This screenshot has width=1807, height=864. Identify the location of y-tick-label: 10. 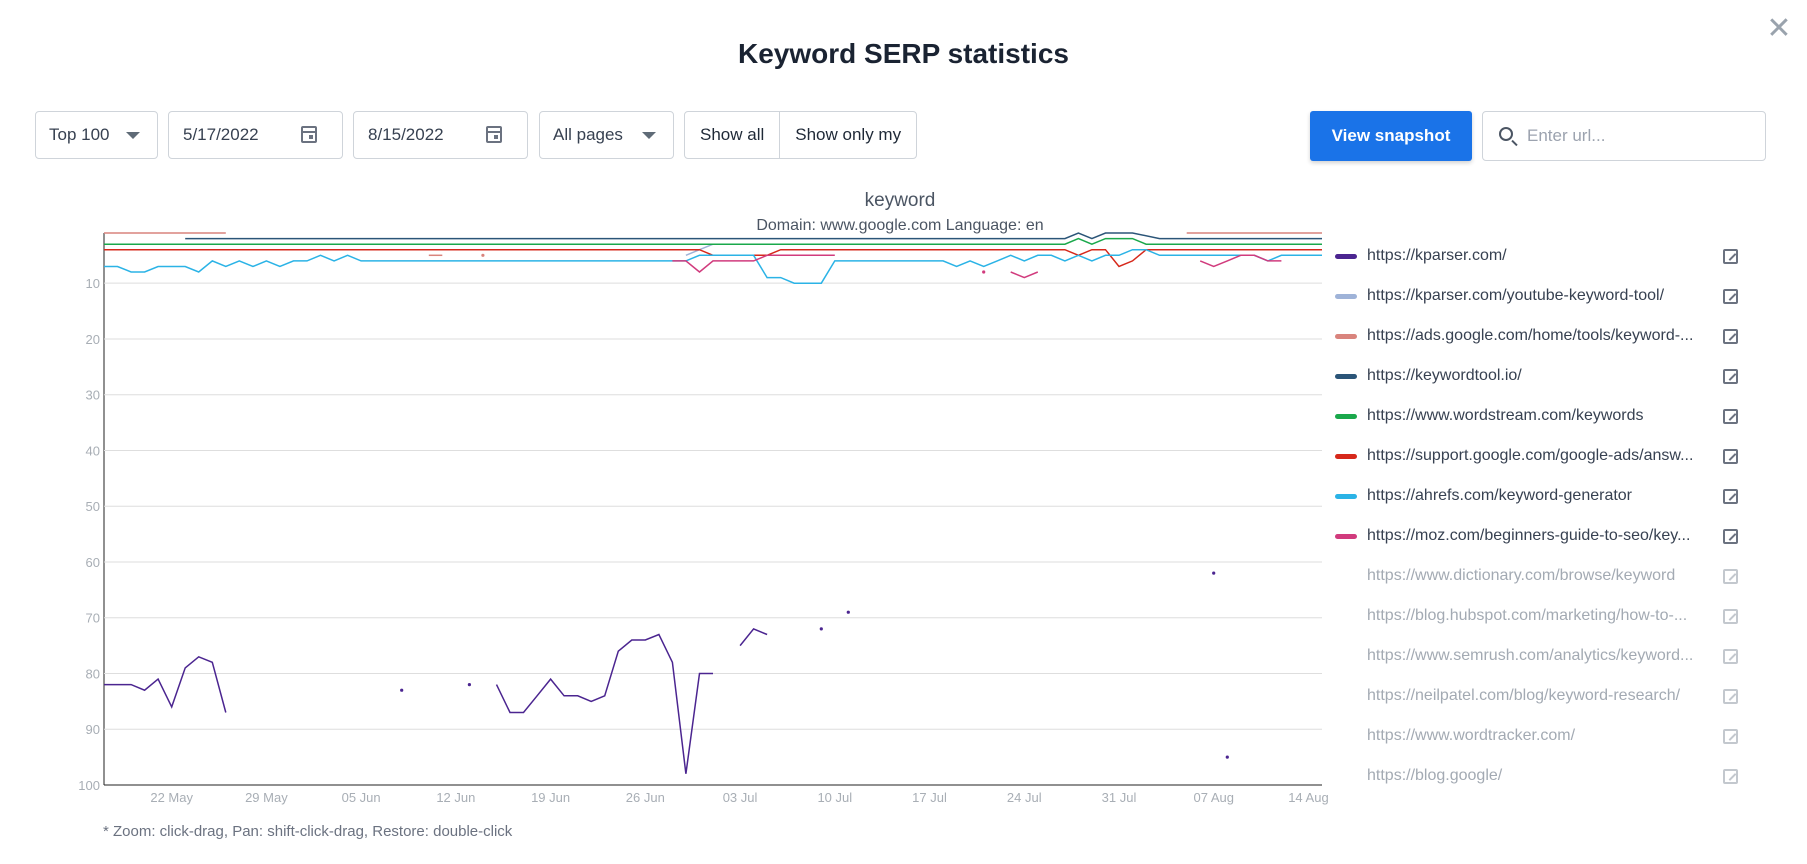
(93, 283).